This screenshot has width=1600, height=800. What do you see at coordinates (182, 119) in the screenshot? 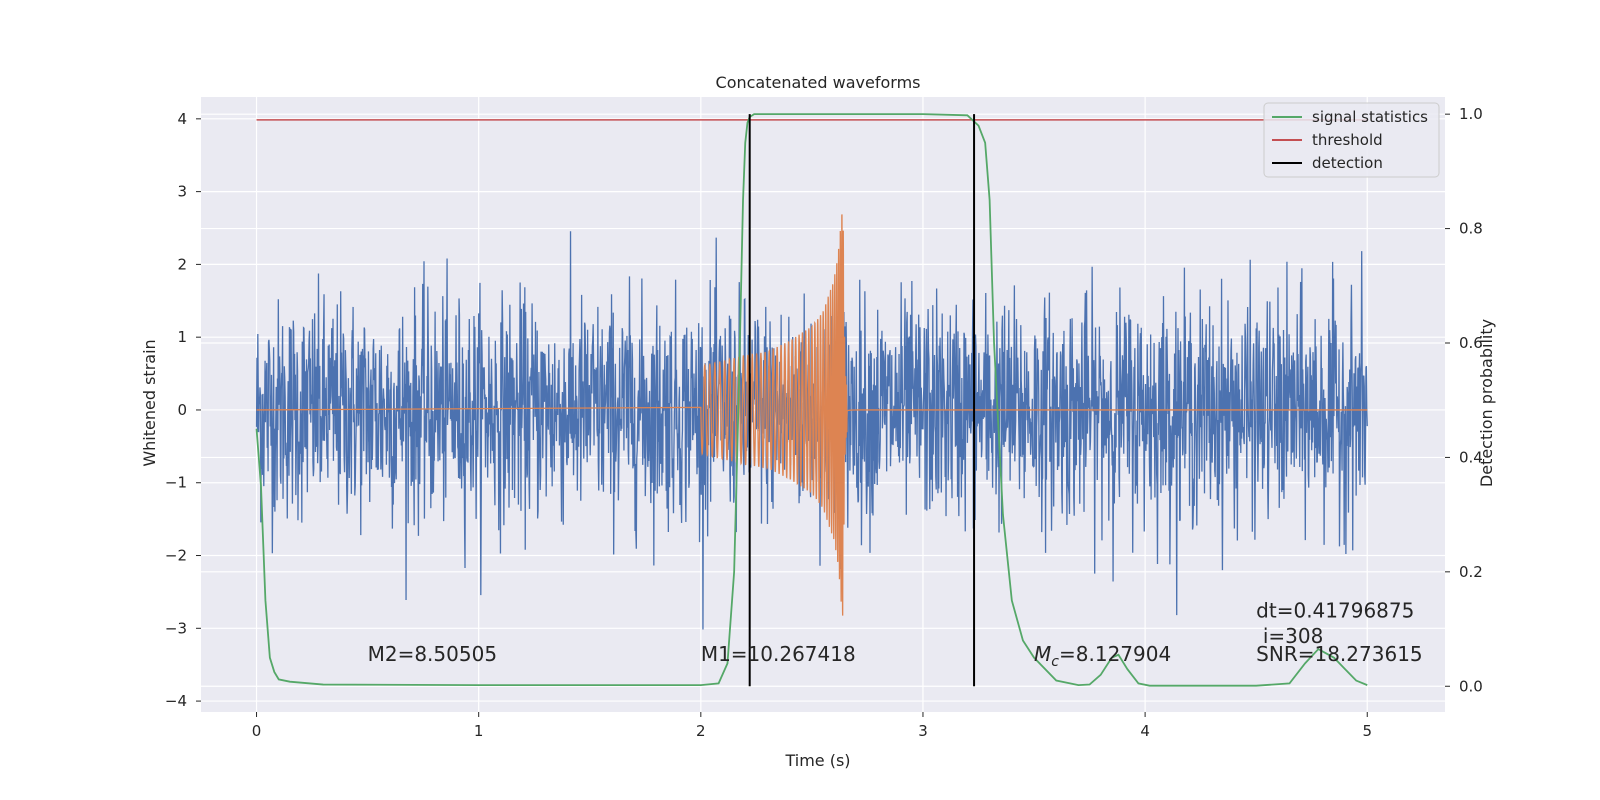
I see `y-tick-label: 4` at bounding box center [182, 119].